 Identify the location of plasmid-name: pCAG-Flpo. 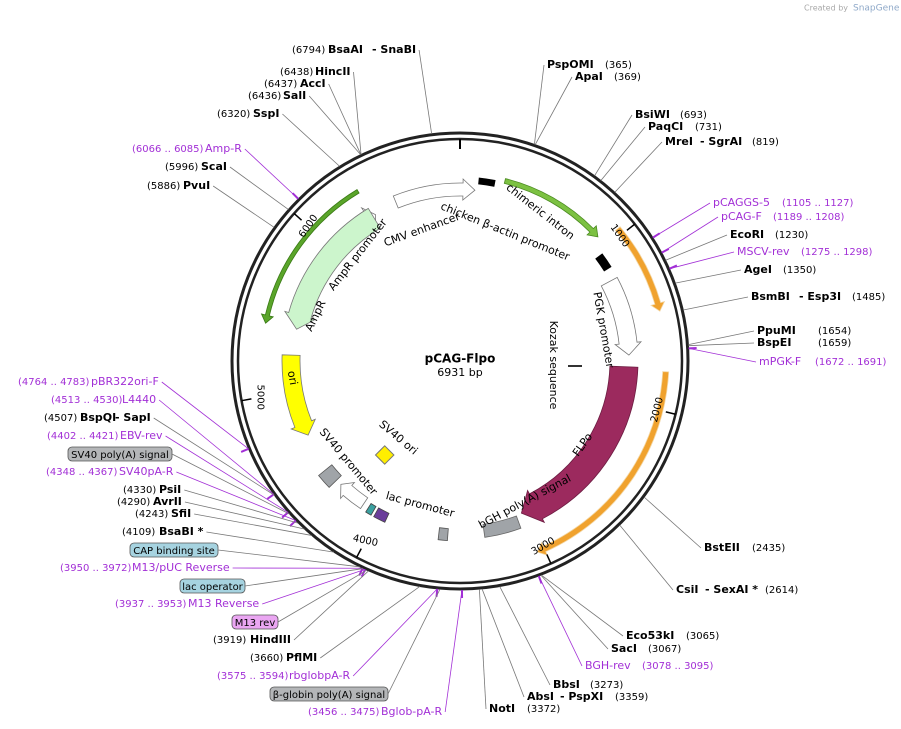
(460, 359).